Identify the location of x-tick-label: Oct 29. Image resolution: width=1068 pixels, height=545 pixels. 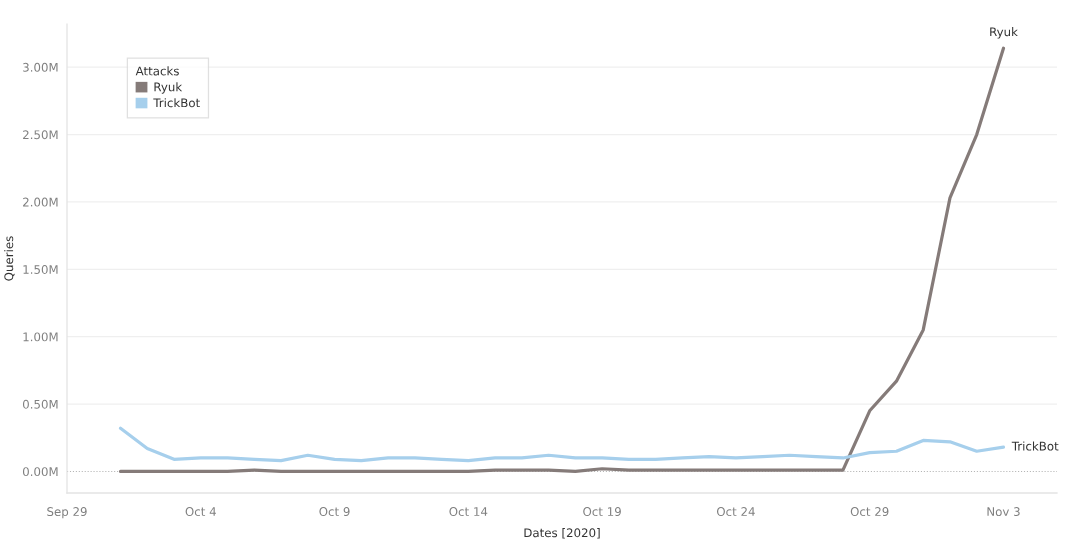
(869, 512).